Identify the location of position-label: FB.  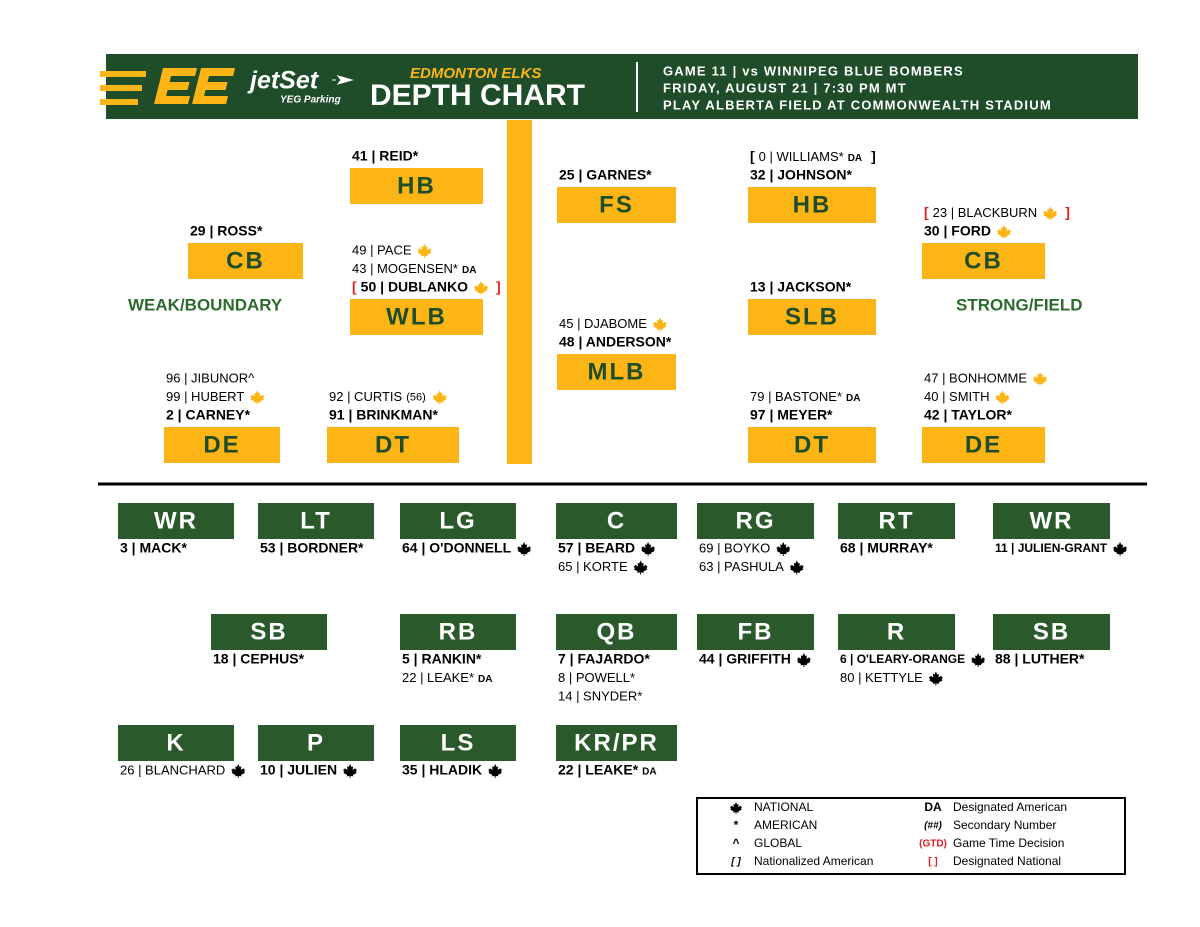
(756, 631).